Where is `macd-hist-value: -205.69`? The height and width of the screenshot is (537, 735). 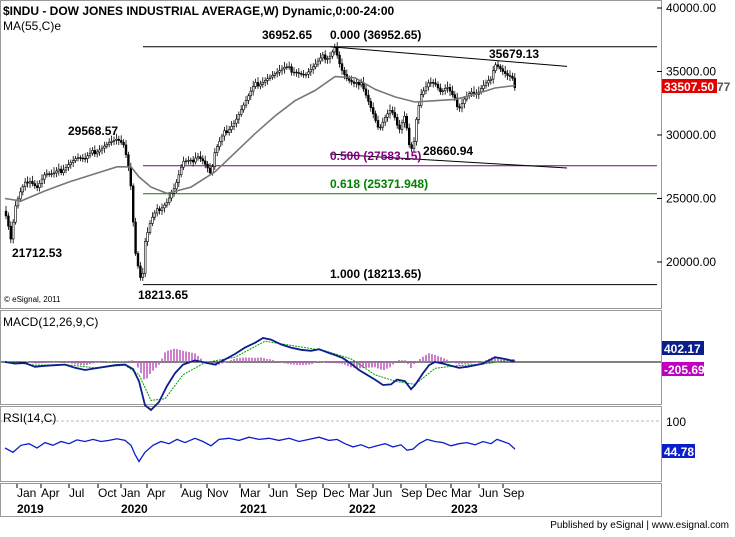 macd-hist-value: -205.69 is located at coordinates (684, 370).